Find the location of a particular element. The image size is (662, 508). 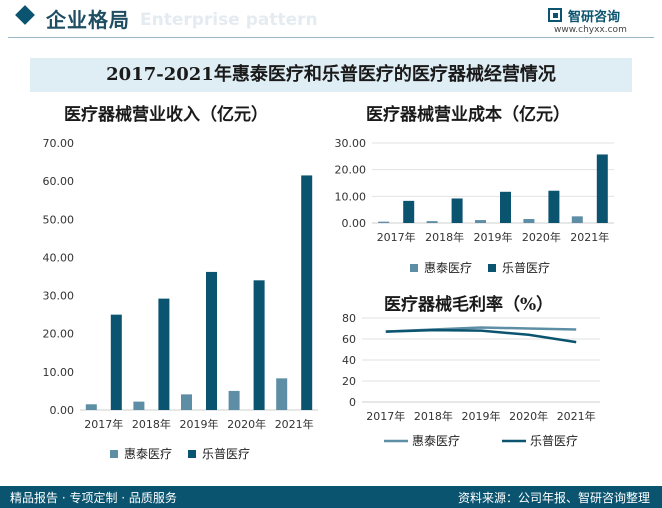

cost-chart-title: 医疗器械营业成本（亿元） is located at coordinates (468, 115).